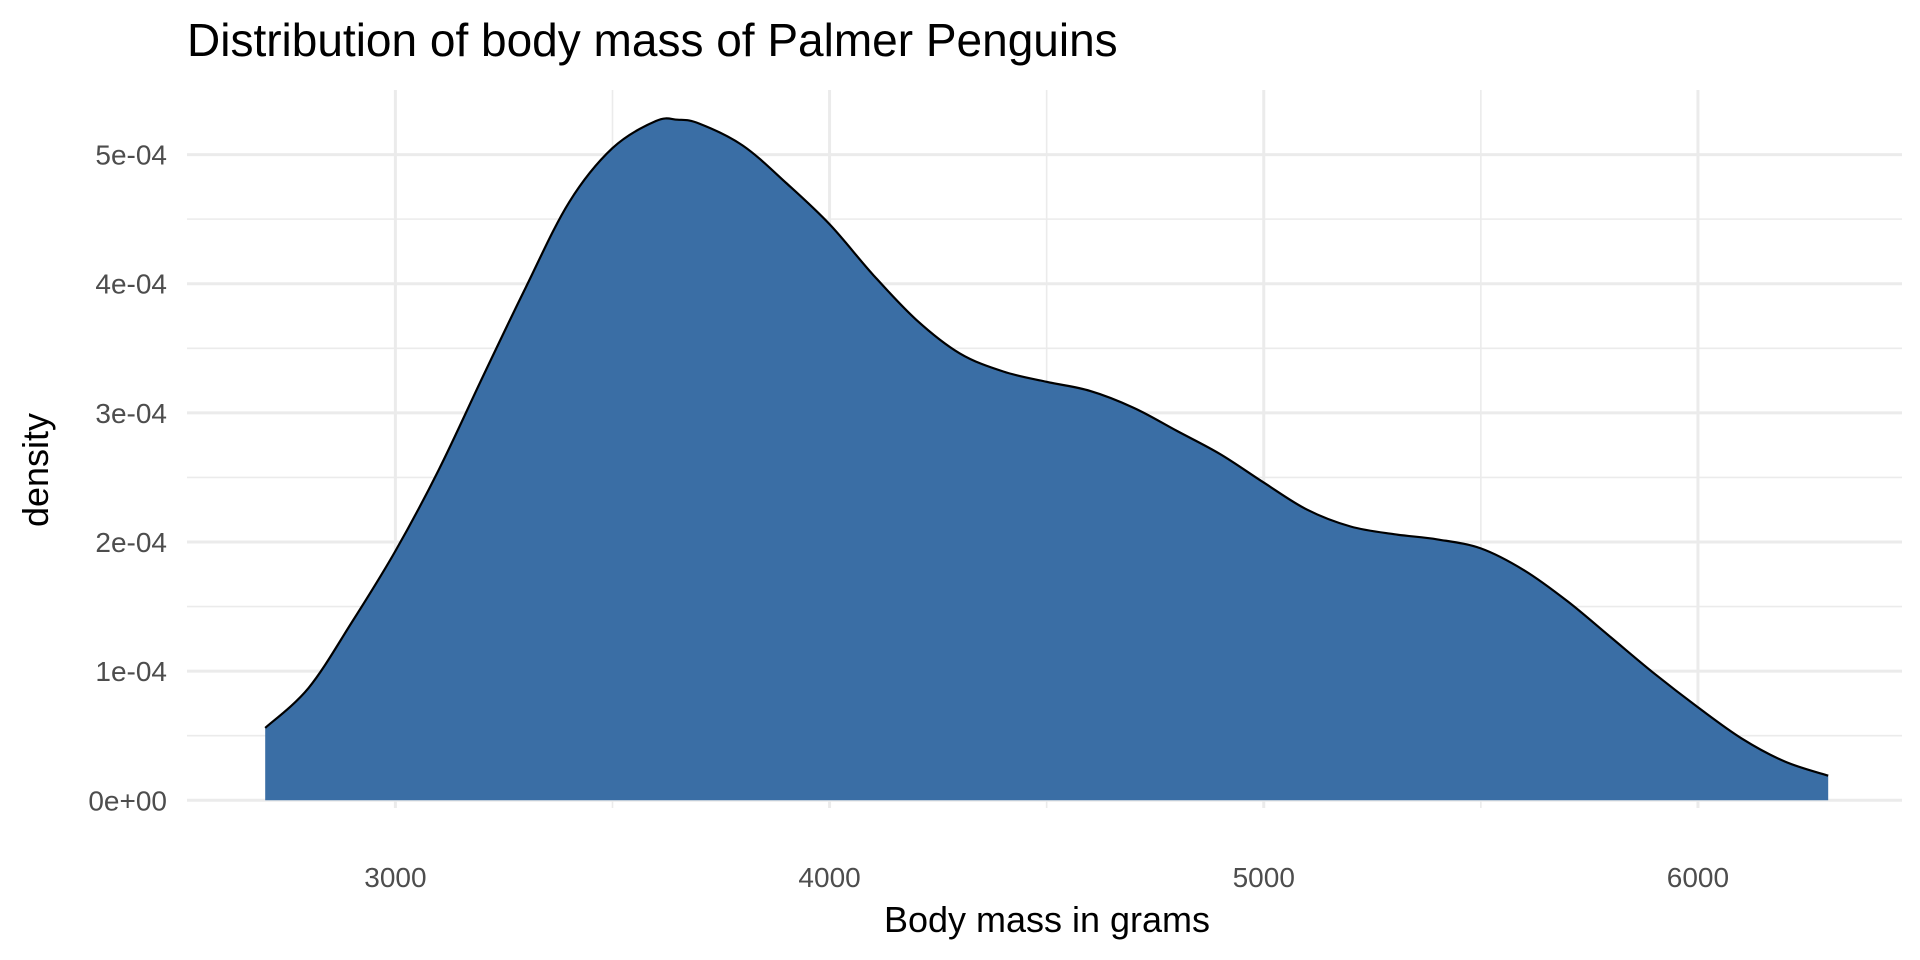 This screenshot has width=1920, height=960. I want to click on y-tick-label: 0e+00, so click(127, 800).